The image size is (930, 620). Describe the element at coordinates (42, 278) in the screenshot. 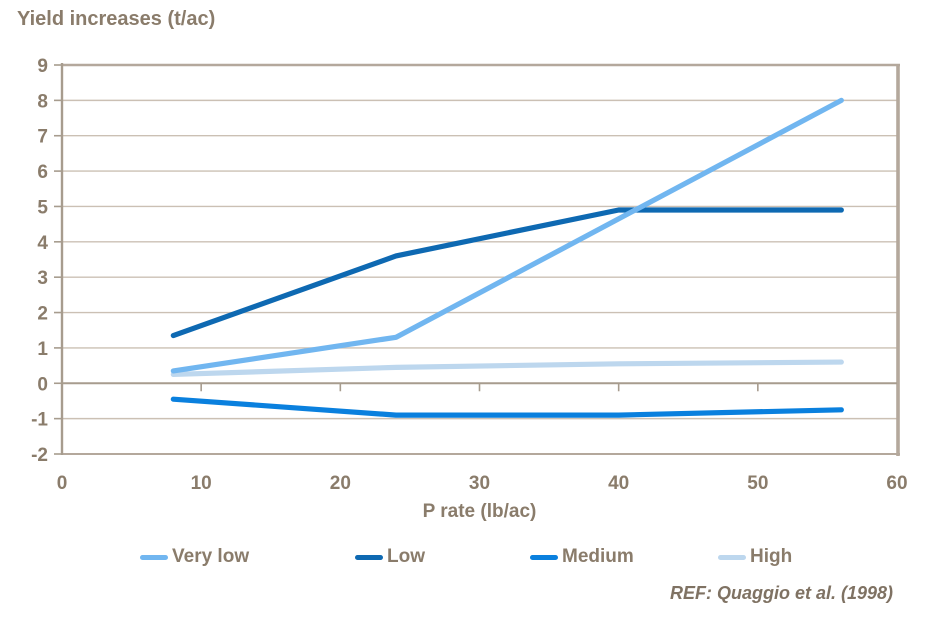

I see `y-tick-label: 3` at that location.